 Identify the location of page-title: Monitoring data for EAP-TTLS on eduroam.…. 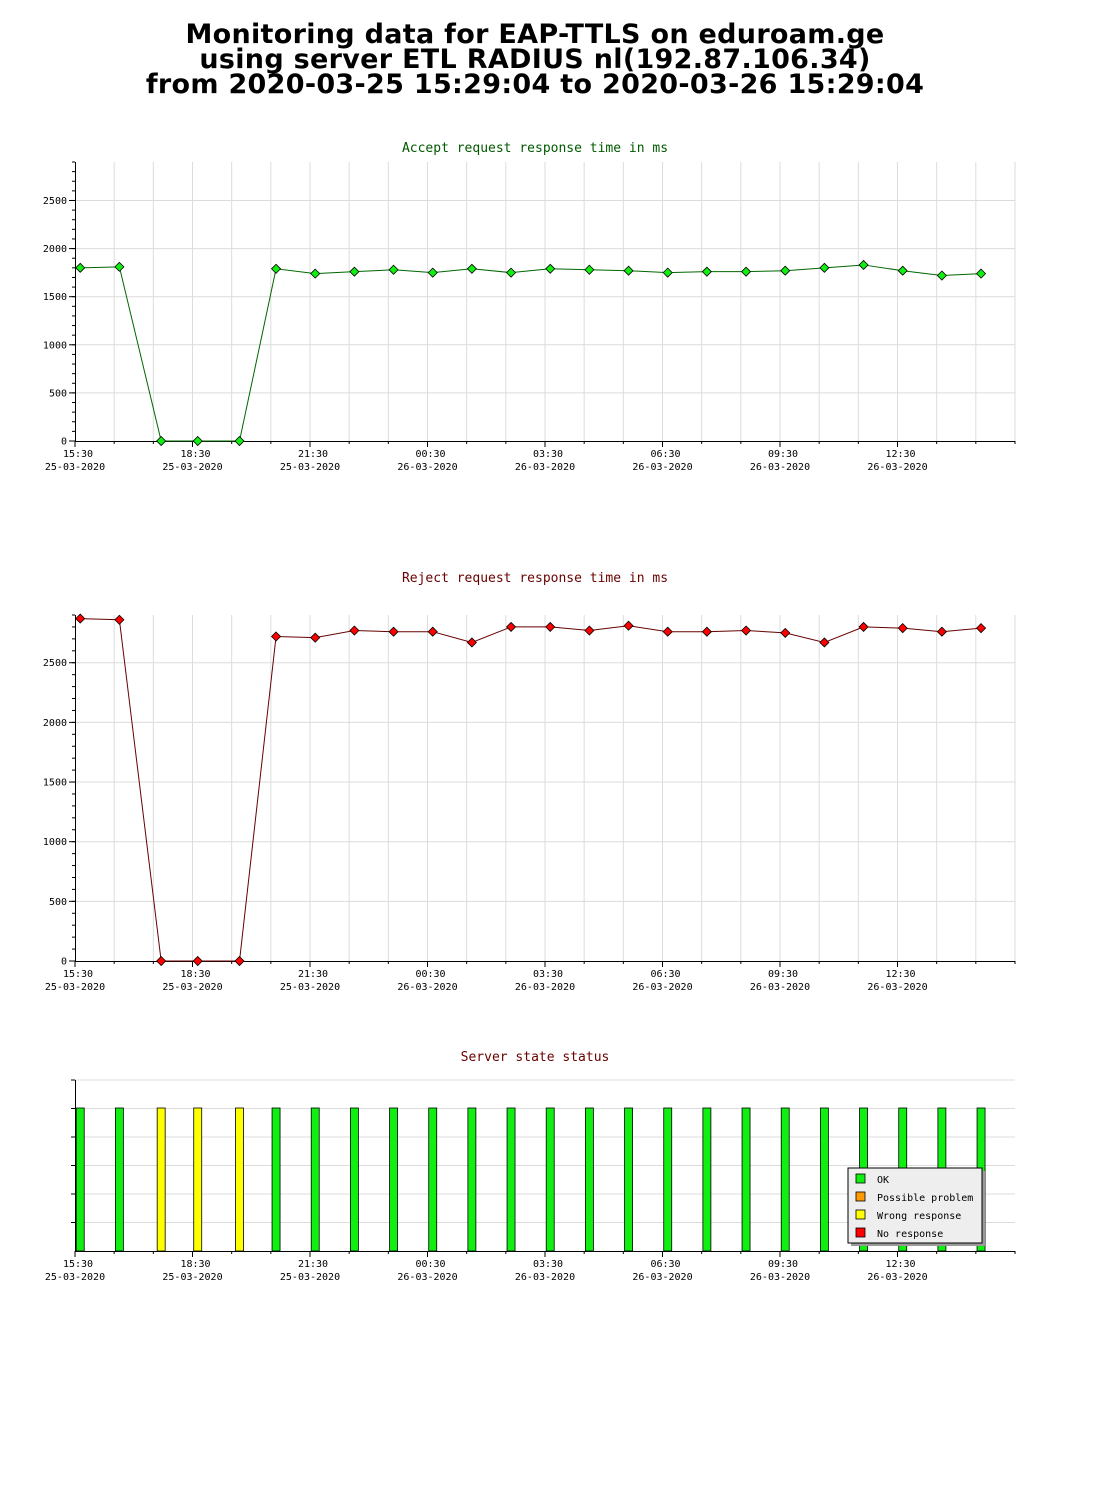
(535, 59).